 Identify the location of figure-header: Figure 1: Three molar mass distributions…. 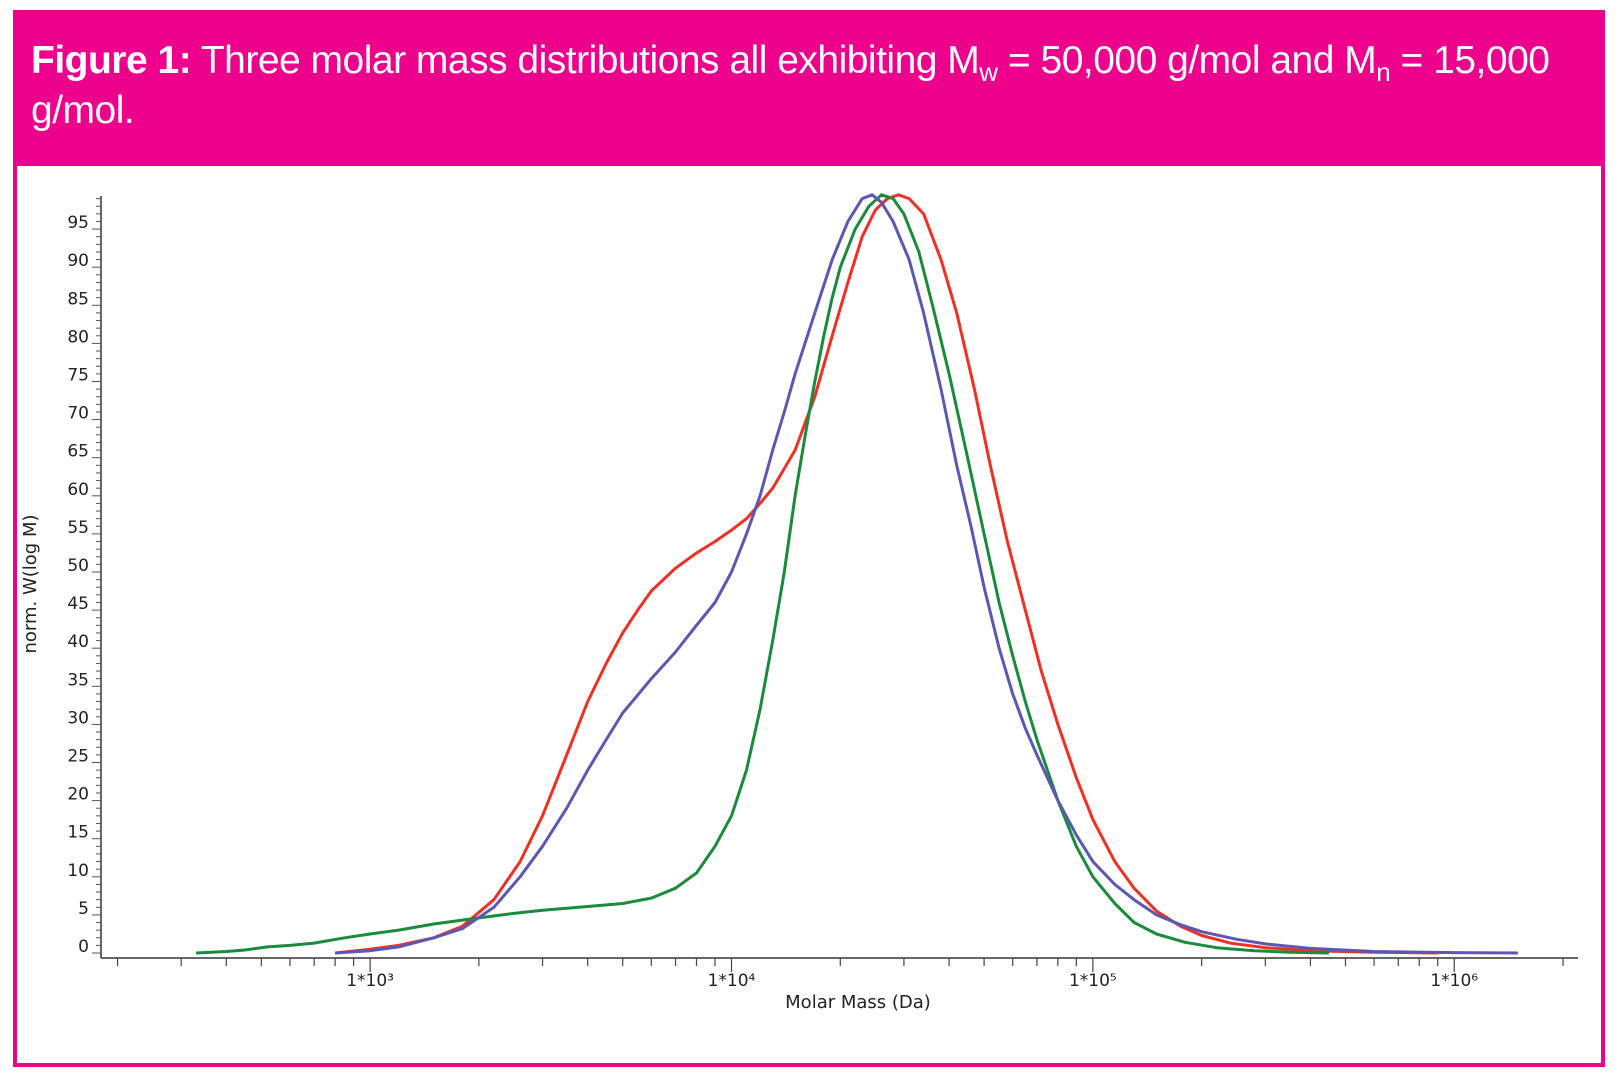
(809, 90).